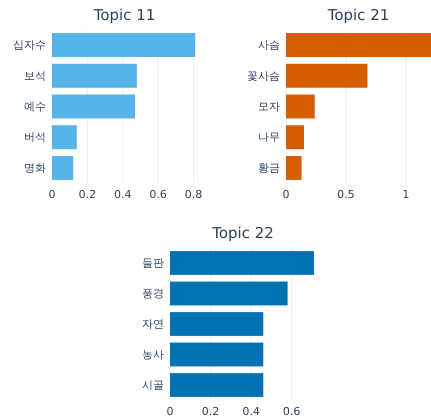 This screenshot has height=417, width=431. I want to click on y-tick-label: 자연, so click(153, 324).